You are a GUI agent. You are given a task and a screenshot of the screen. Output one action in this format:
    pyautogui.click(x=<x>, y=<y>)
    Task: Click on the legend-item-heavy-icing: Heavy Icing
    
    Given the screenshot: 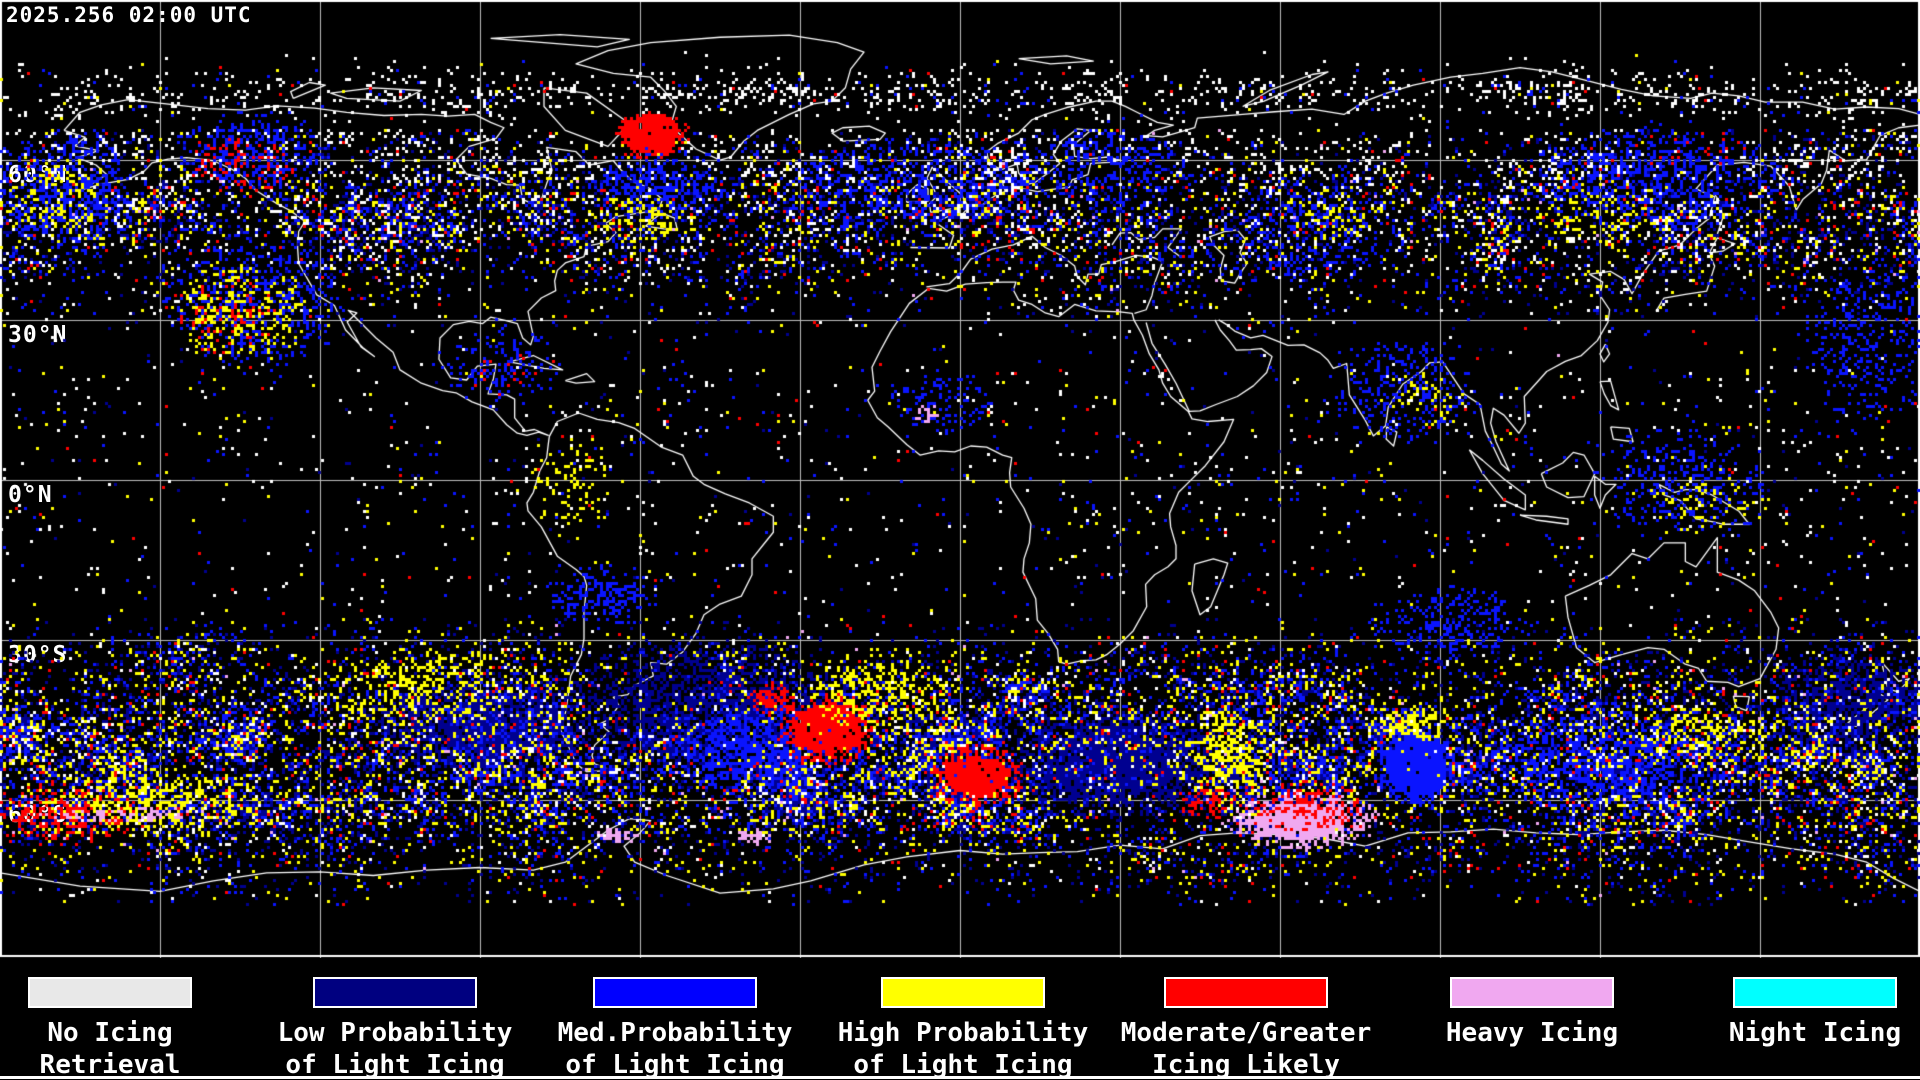 What is the action you would take?
    pyautogui.click(x=1532, y=1003)
    